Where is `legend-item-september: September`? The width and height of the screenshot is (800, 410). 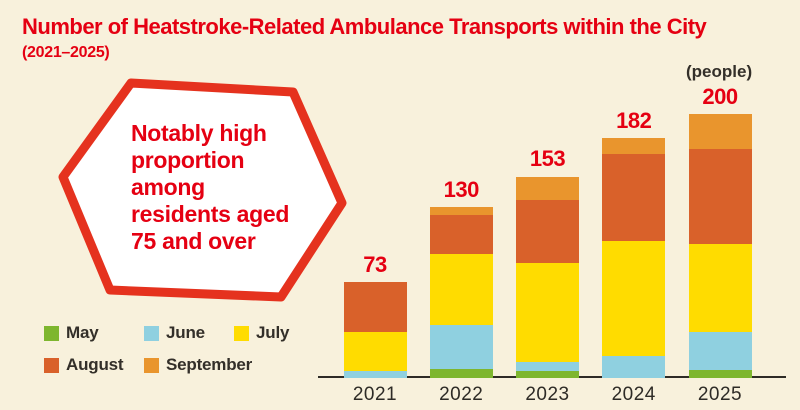
legend-item-september: September is located at coordinates (198, 365).